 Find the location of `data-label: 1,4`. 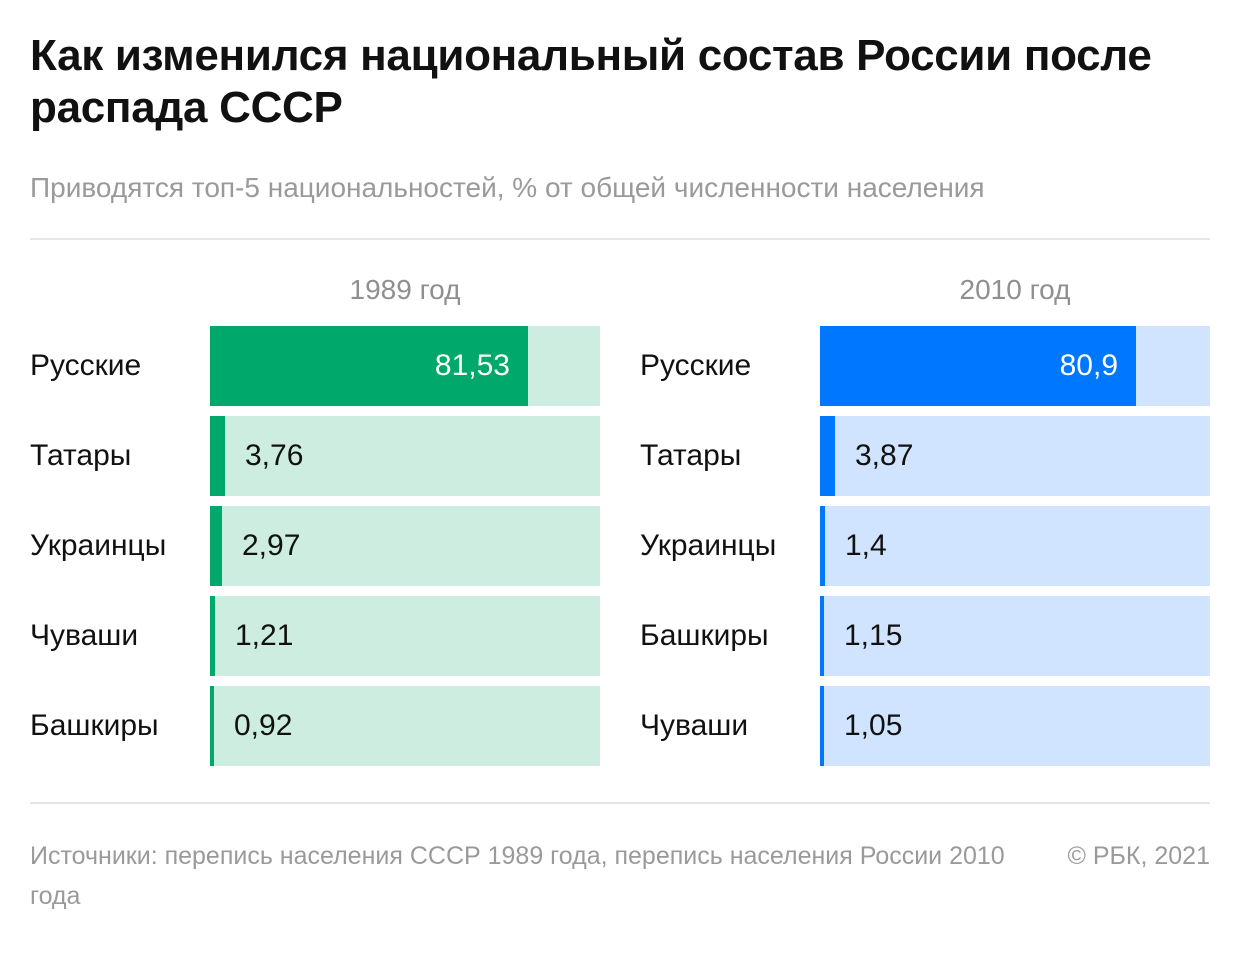

data-label: 1,4 is located at coordinates (866, 545).